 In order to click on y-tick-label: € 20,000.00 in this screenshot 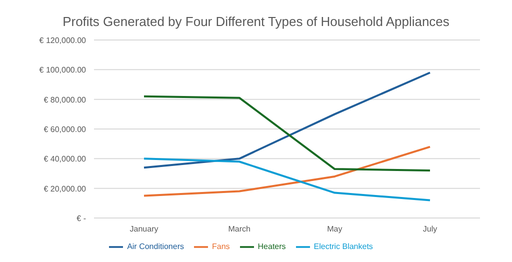, I will do `click(65, 189)`.